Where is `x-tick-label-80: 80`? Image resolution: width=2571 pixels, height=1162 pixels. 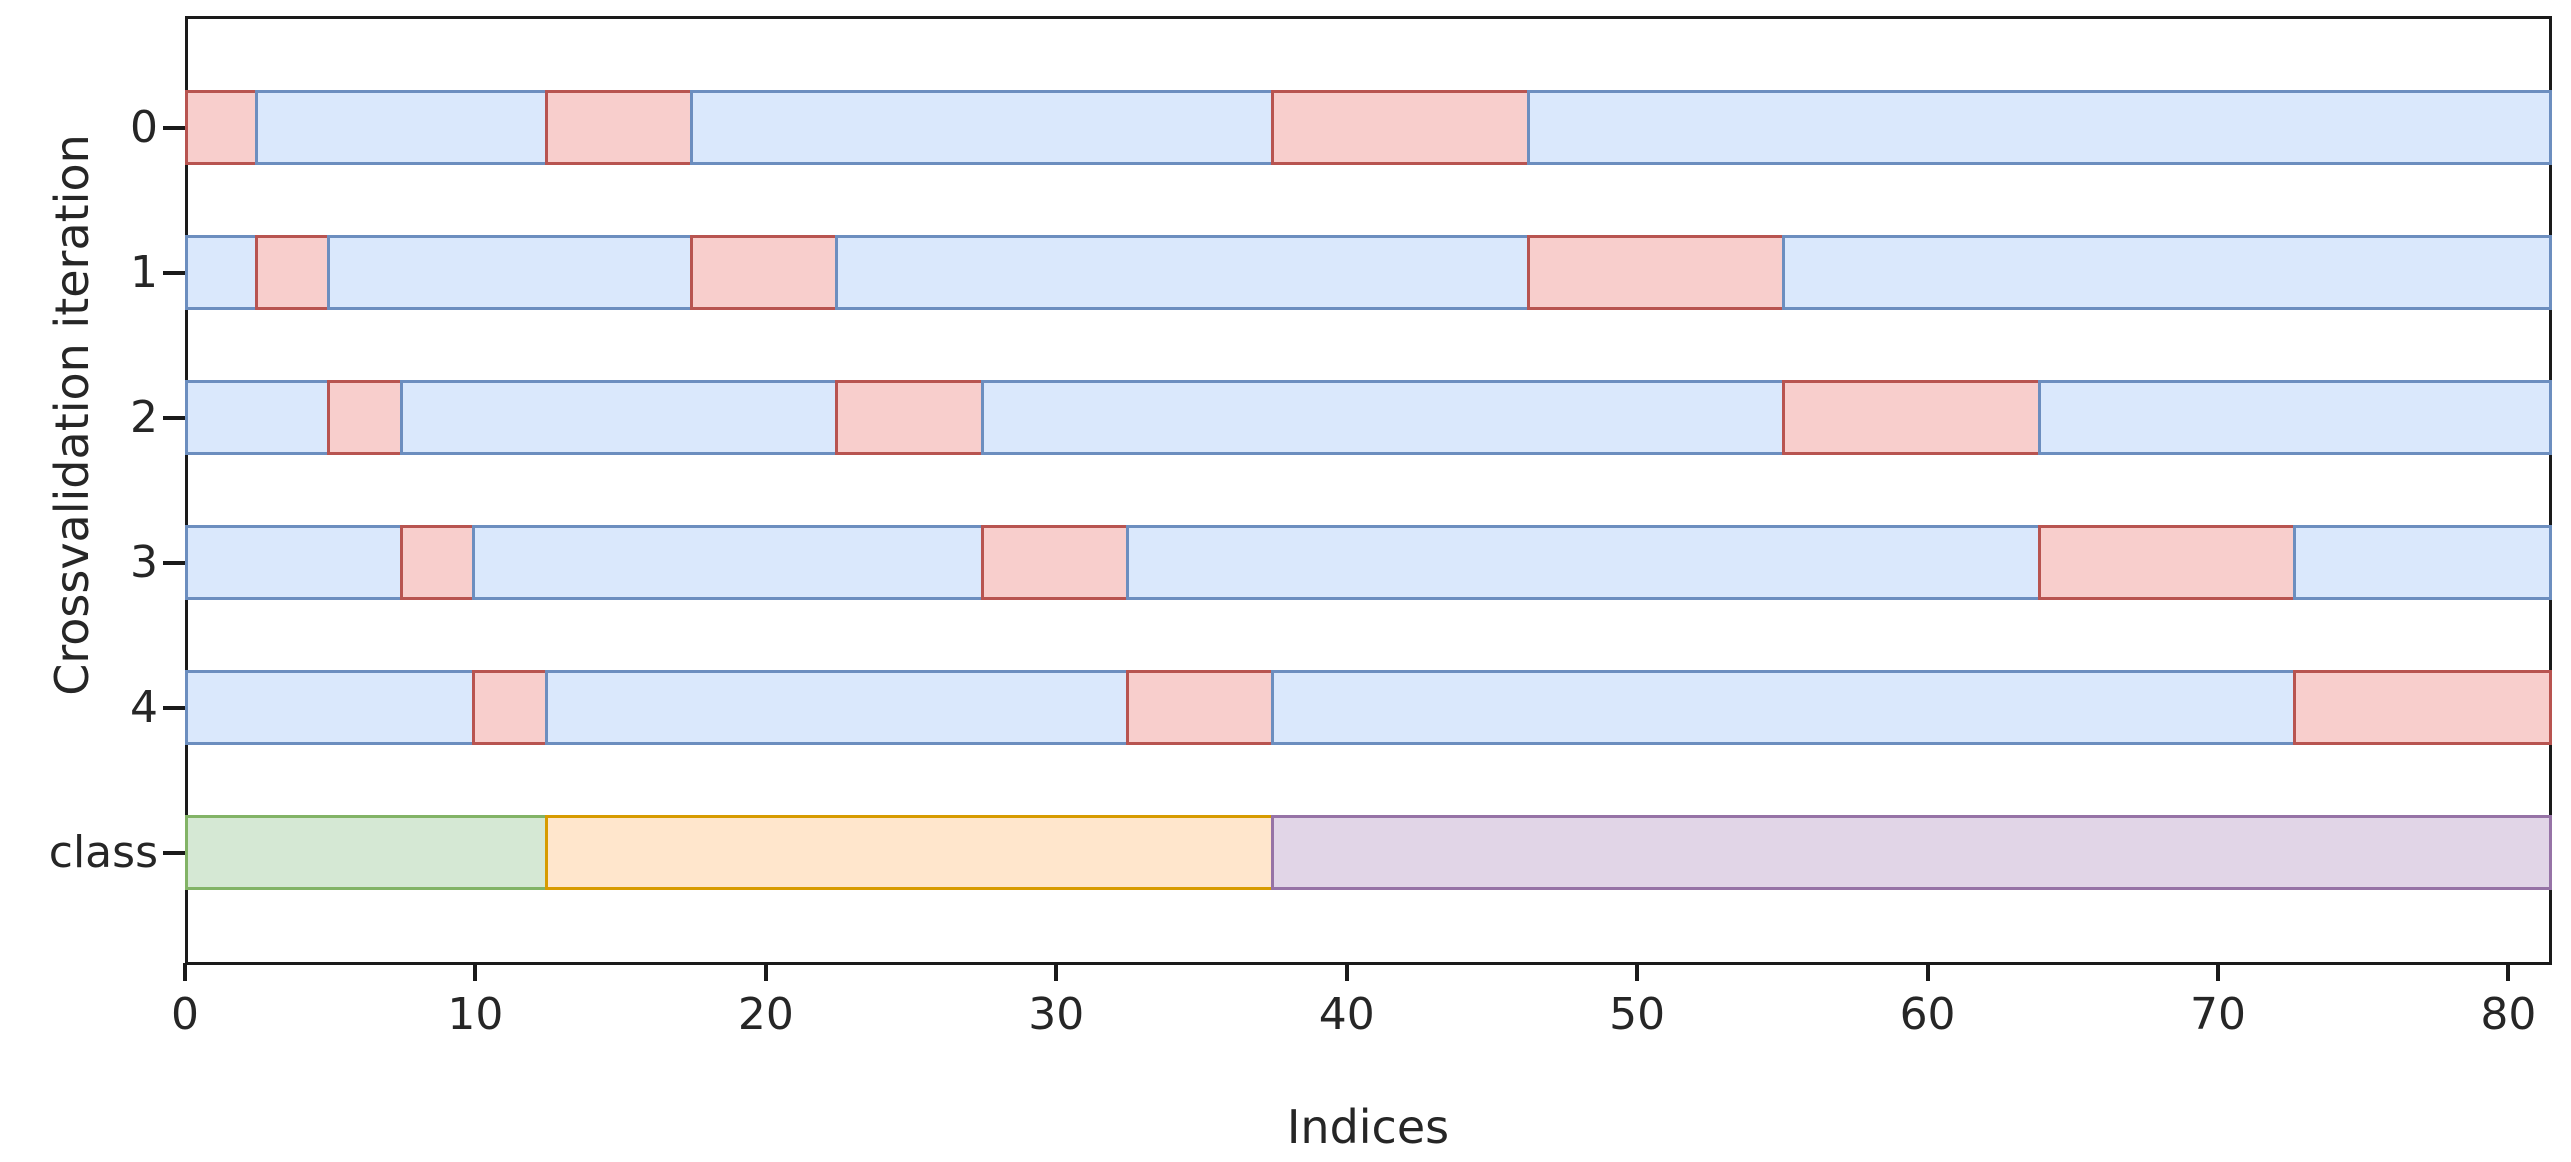
x-tick-label-80: 80 is located at coordinates (2508, 1014).